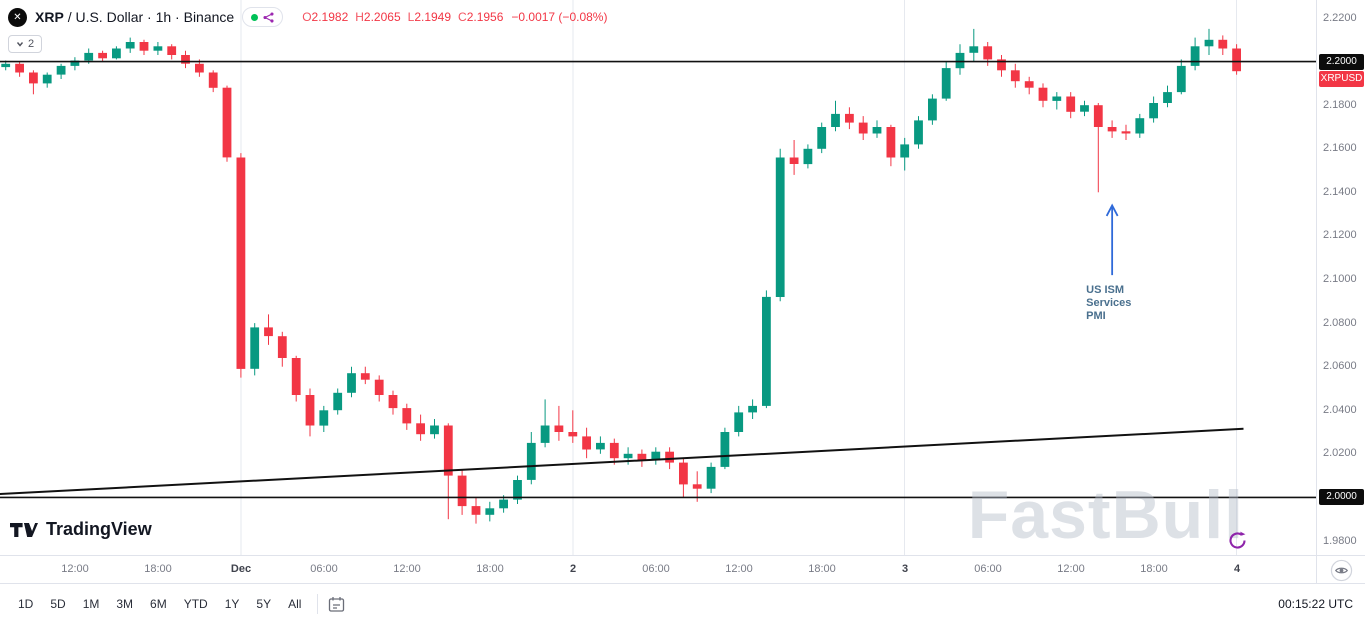 Image resolution: width=1365 pixels, height=624 pixels. What do you see at coordinates (264, 604) in the screenshot?
I see `range-button-5y: 5Y` at bounding box center [264, 604].